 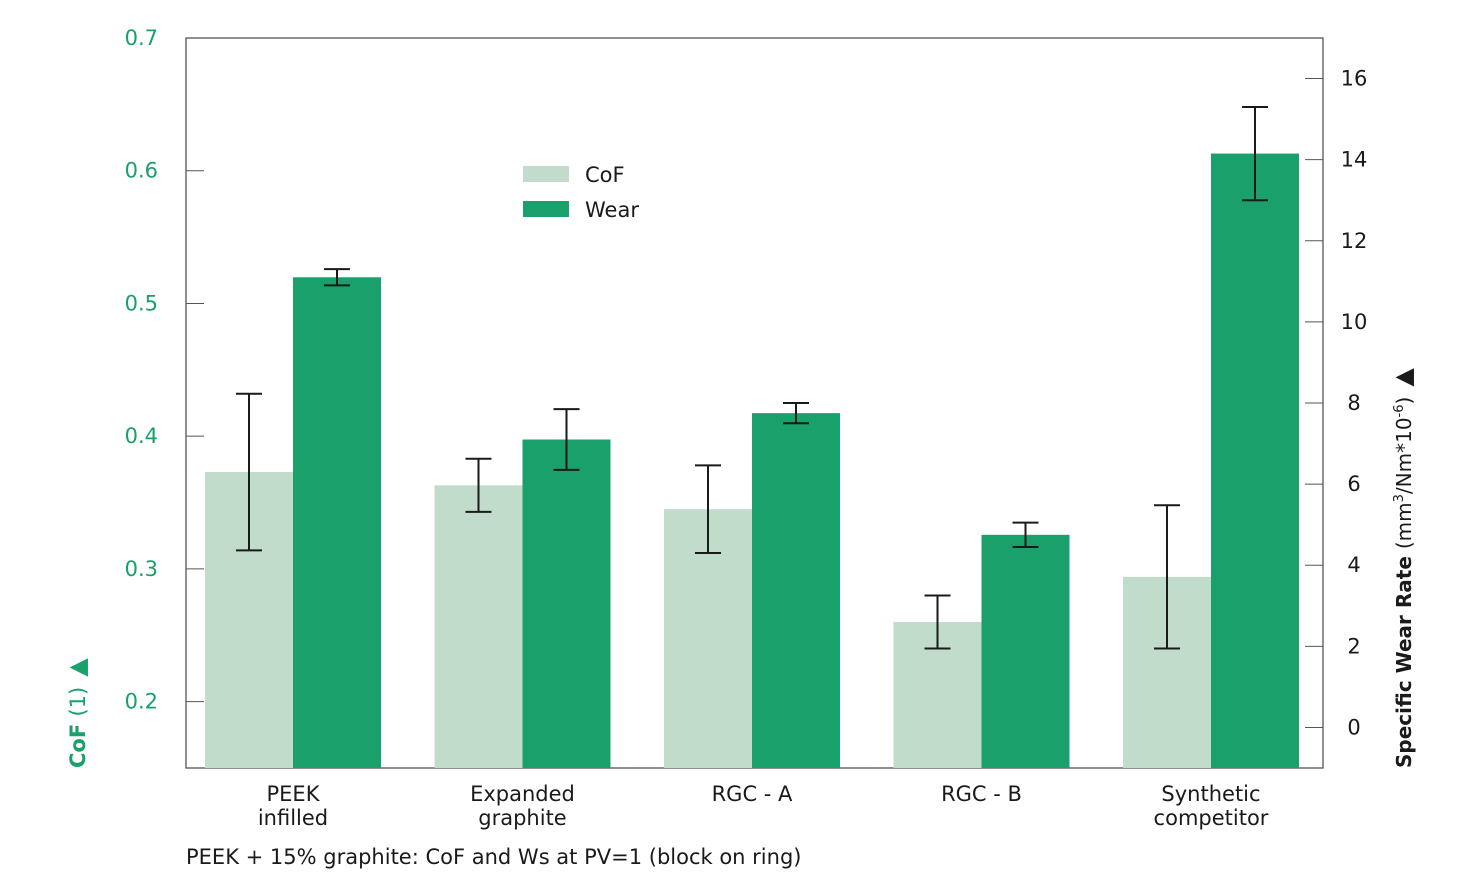 I want to click on right-axis-title-unit-pre: (mm, so click(x=1404, y=525).